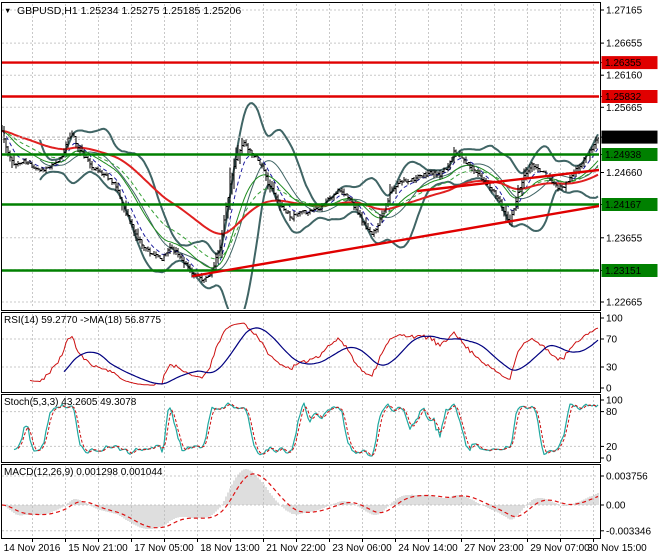  I want to click on stoch-label: Stoch(5,3,3) 43.2605 49.3078, so click(70, 402).